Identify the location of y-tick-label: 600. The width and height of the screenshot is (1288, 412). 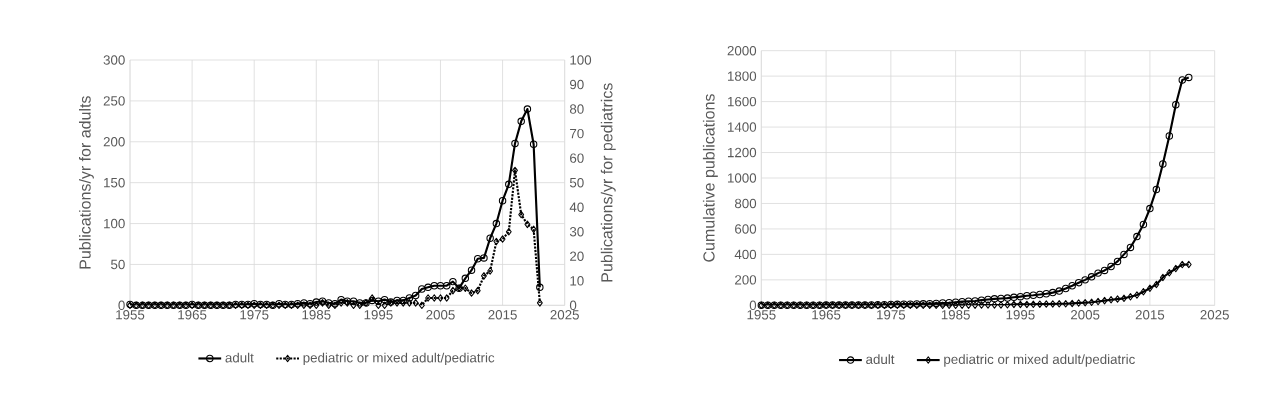
(746, 229).